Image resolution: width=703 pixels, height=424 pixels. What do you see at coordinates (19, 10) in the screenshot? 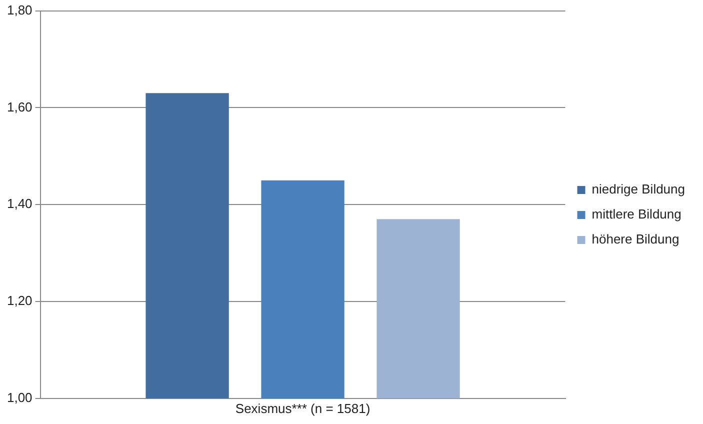
I see `y-tick-label: 1,80` at bounding box center [19, 10].